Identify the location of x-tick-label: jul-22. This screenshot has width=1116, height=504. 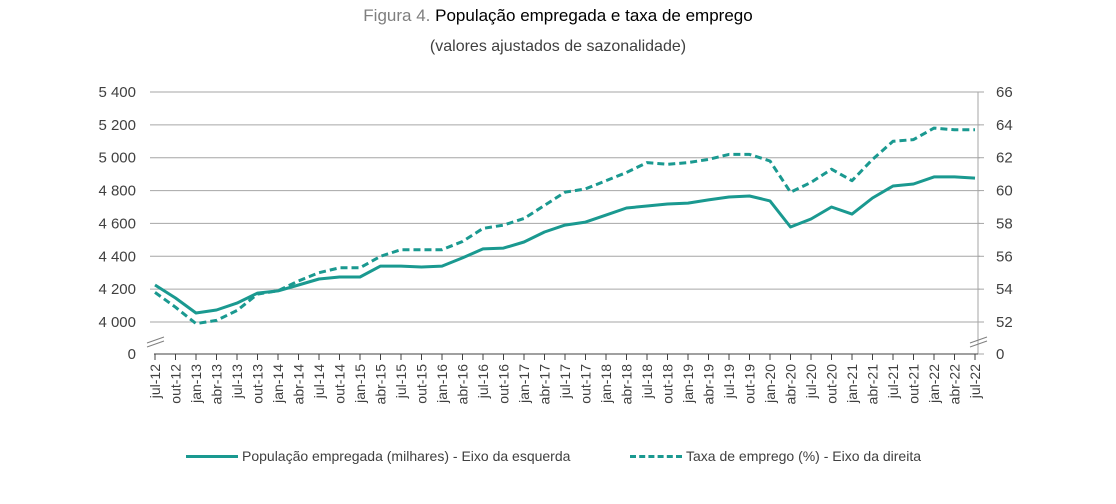
(975, 381).